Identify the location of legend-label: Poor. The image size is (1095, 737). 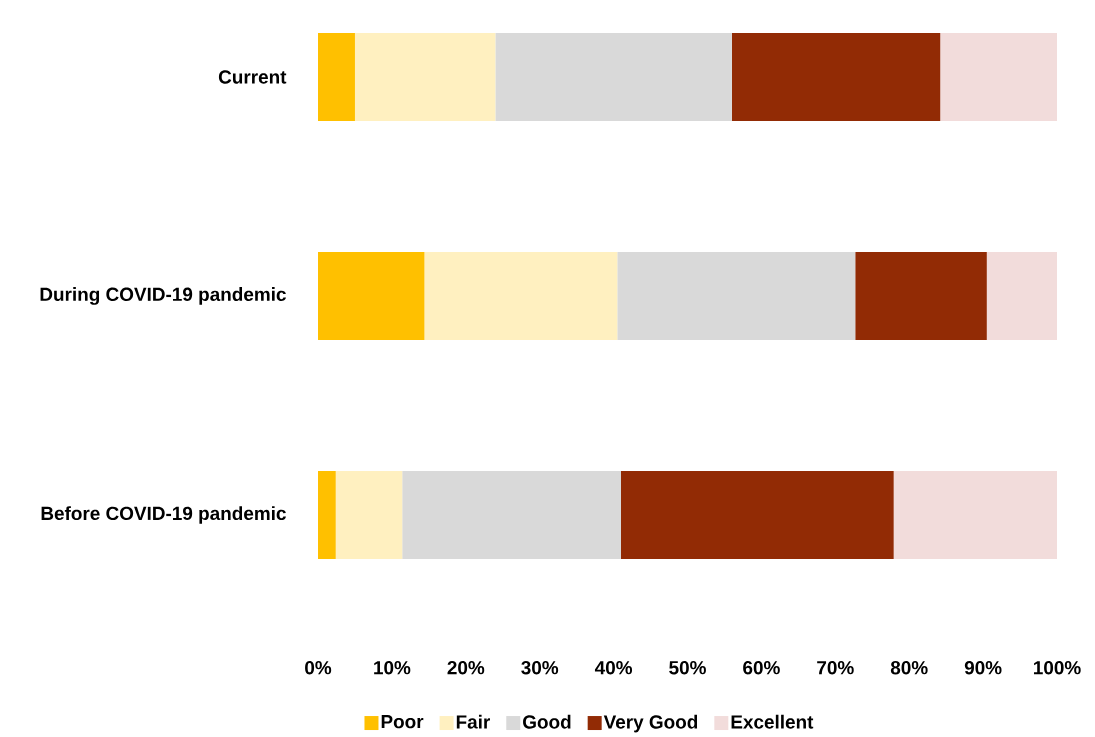
(402, 722).